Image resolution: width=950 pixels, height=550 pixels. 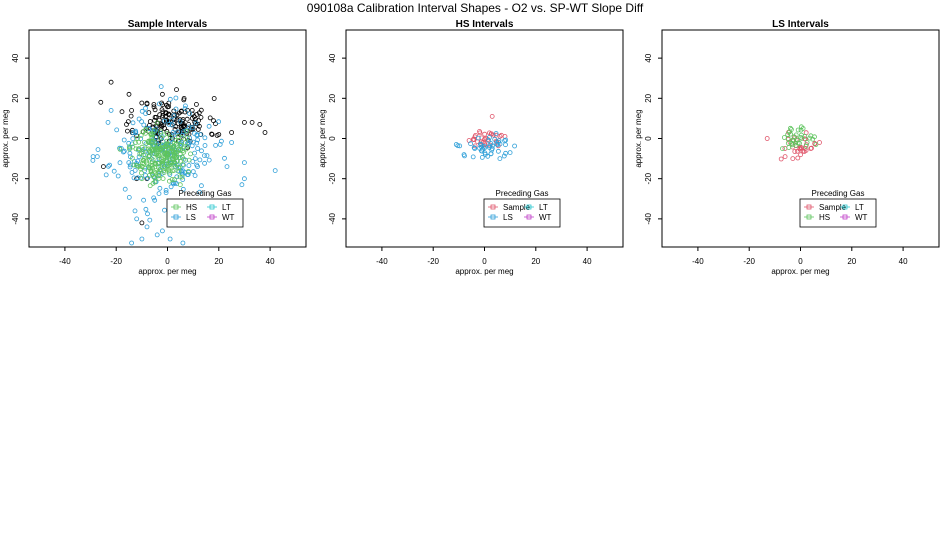 What do you see at coordinates (332, 219) in the screenshot?
I see `y-tick-label: -40` at bounding box center [332, 219].